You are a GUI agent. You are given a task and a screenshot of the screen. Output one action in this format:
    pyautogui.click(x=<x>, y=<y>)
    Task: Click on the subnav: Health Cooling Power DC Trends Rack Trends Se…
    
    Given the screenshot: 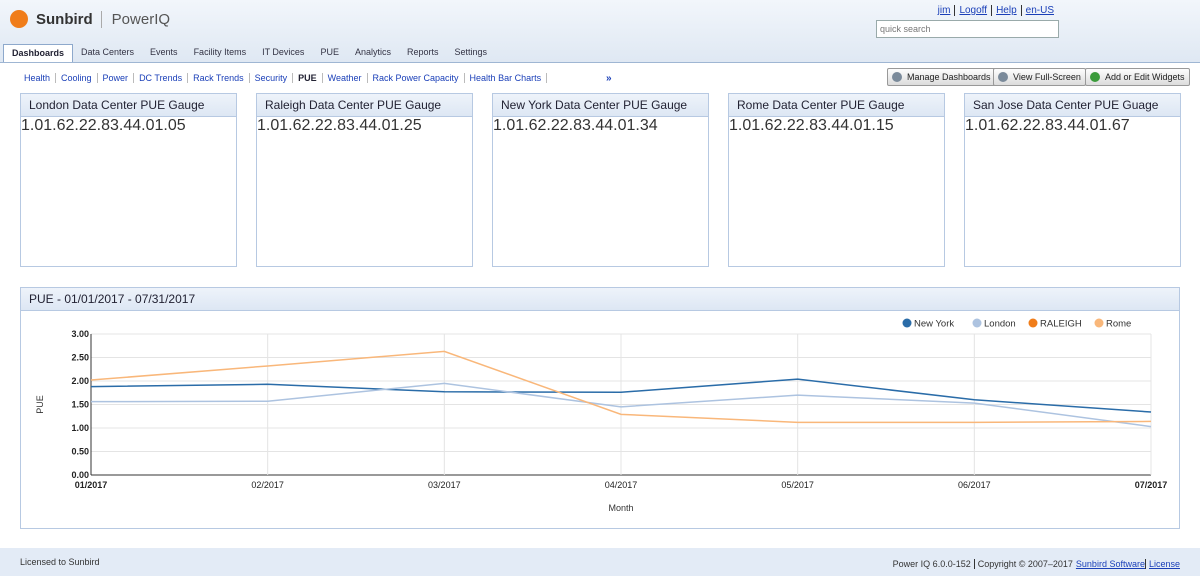 What is the action you would take?
    pyautogui.click(x=284, y=78)
    